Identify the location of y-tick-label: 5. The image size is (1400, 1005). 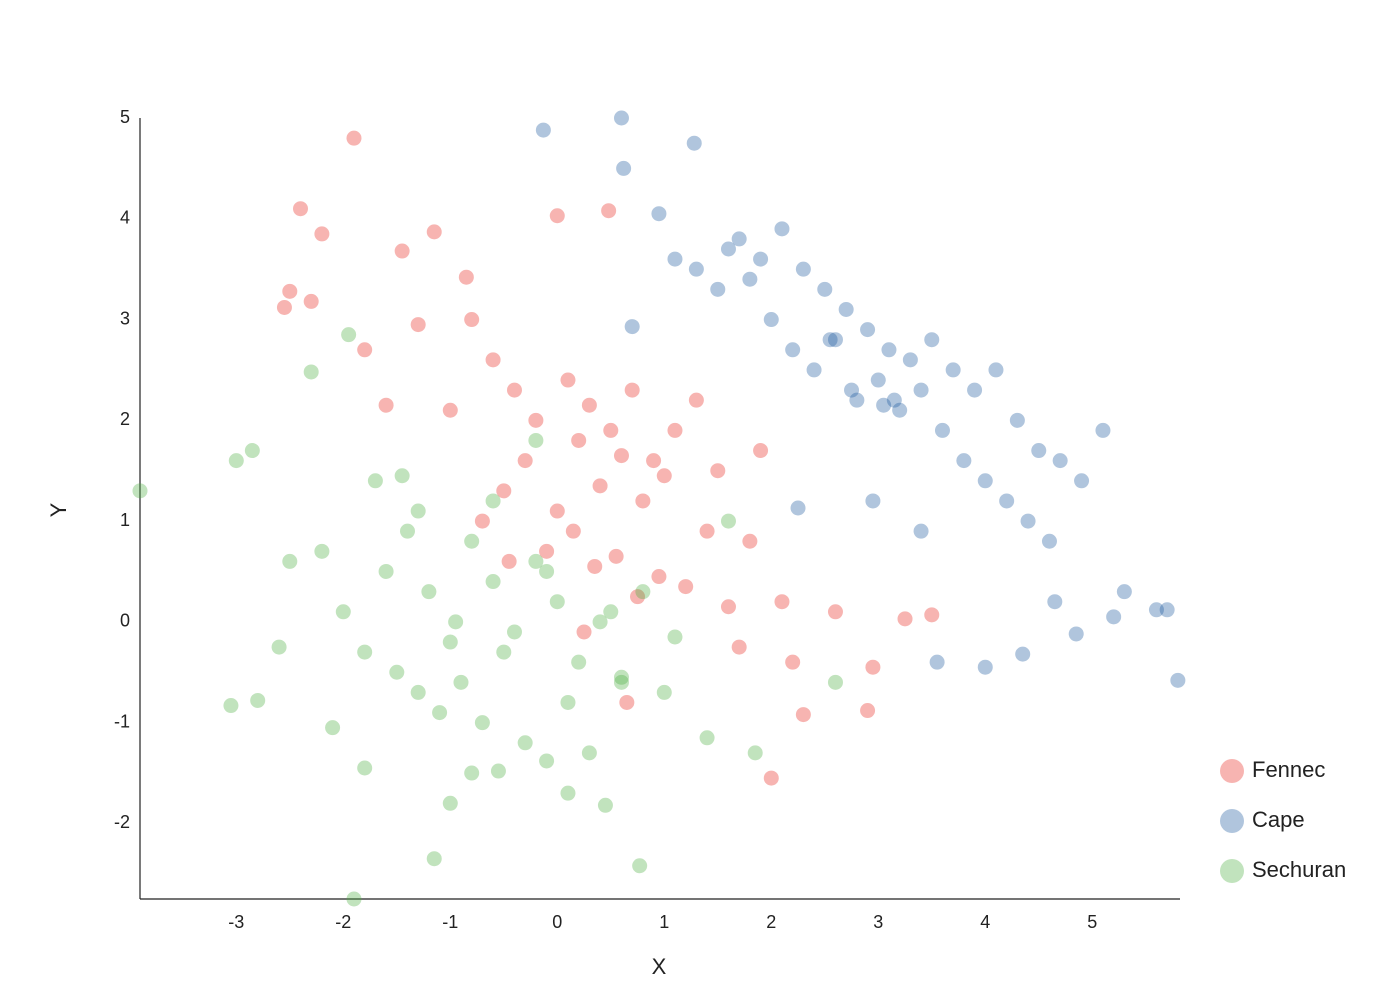
(125, 117).